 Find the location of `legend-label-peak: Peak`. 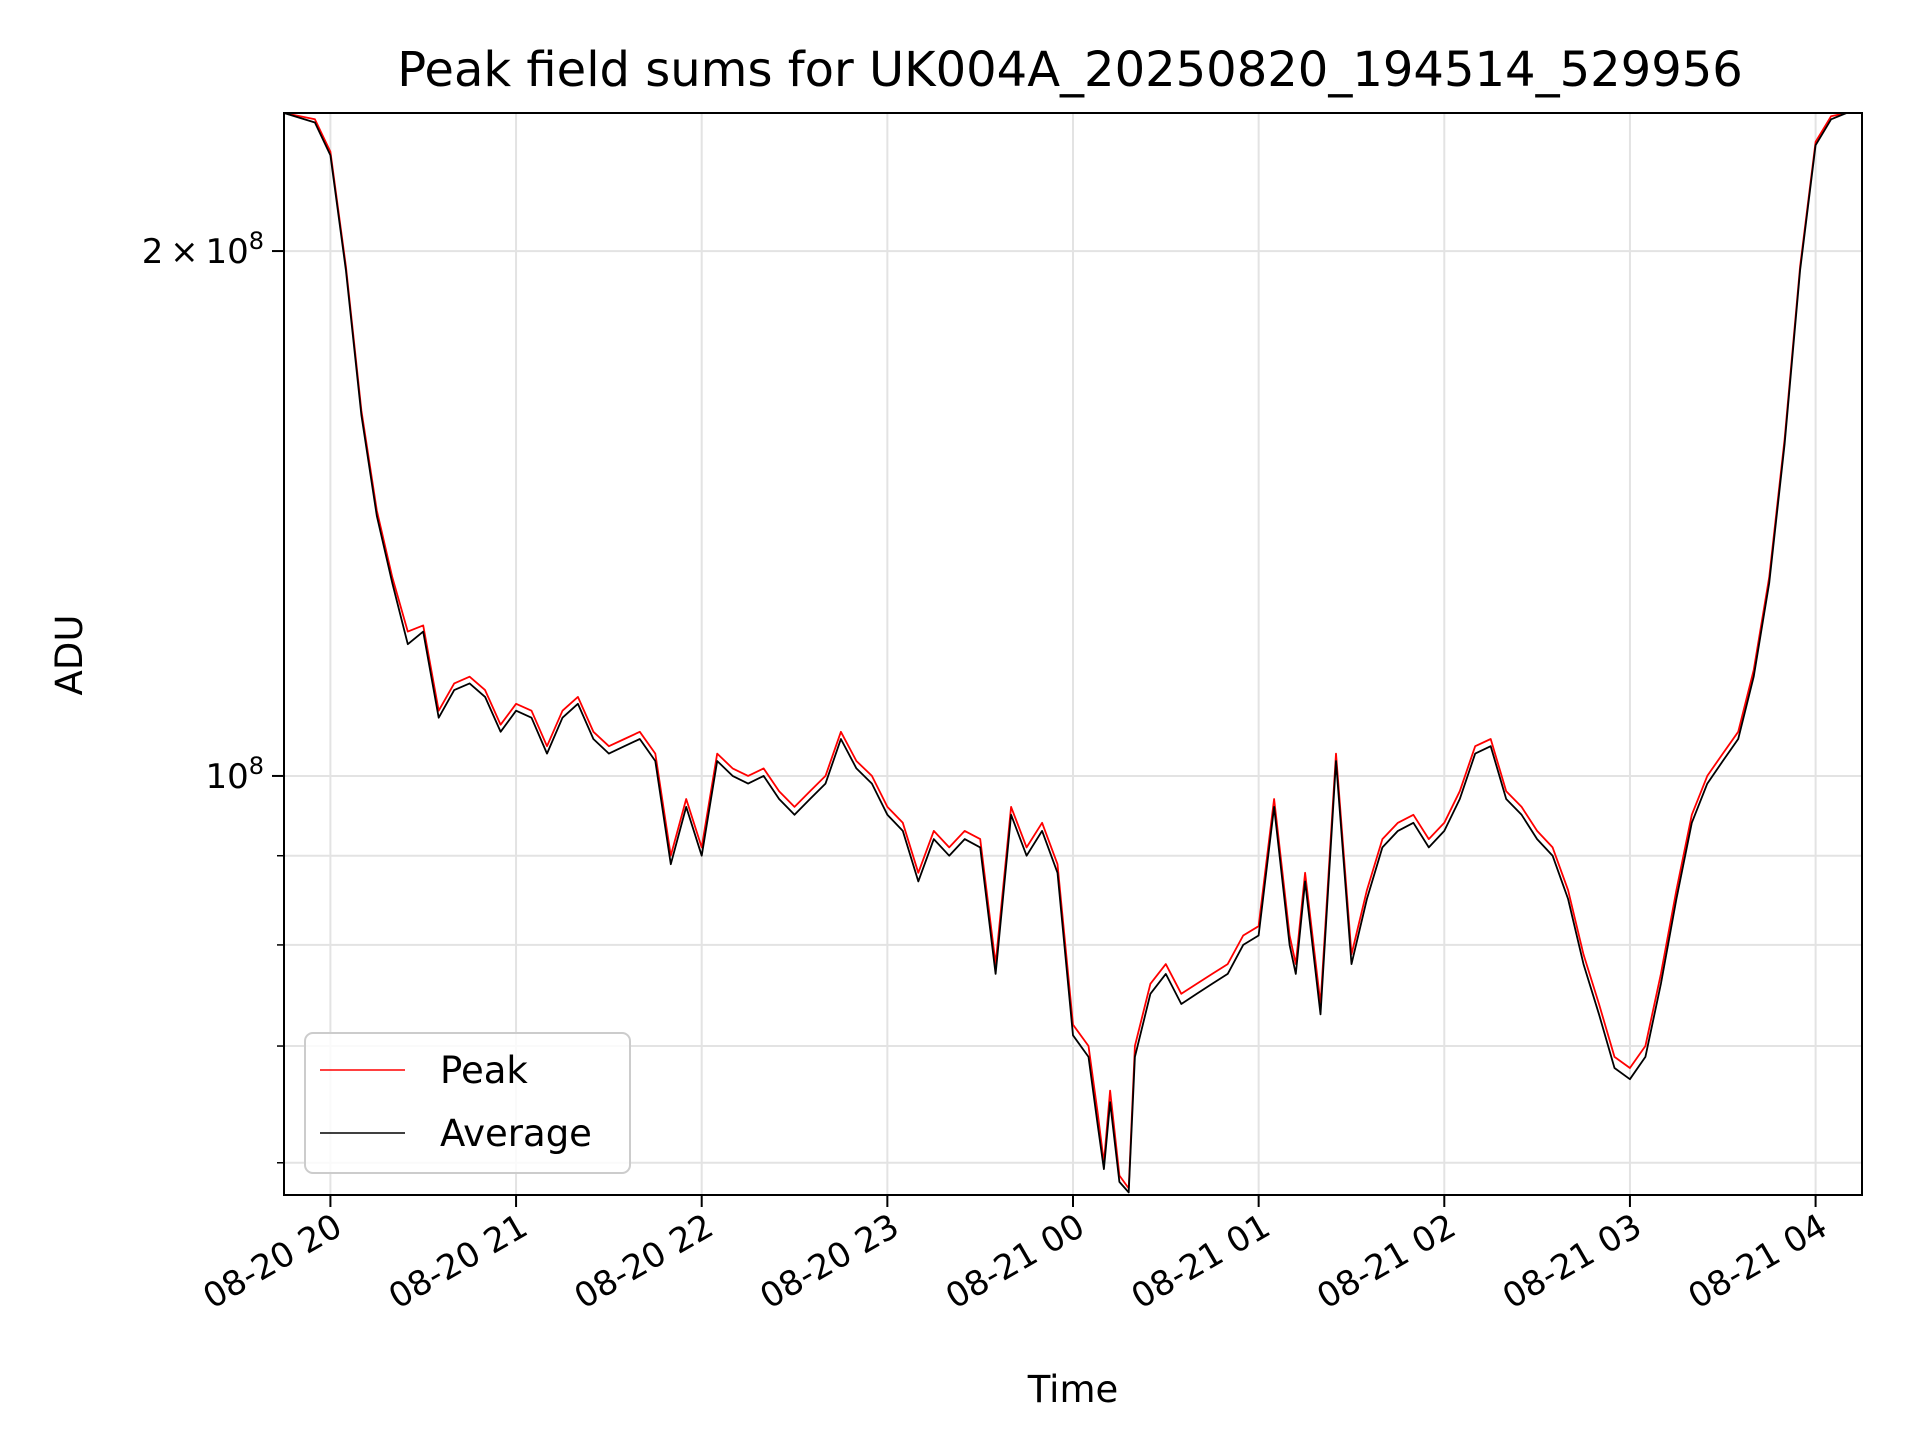

legend-label-peak: Peak is located at coordinates (484, 1070).